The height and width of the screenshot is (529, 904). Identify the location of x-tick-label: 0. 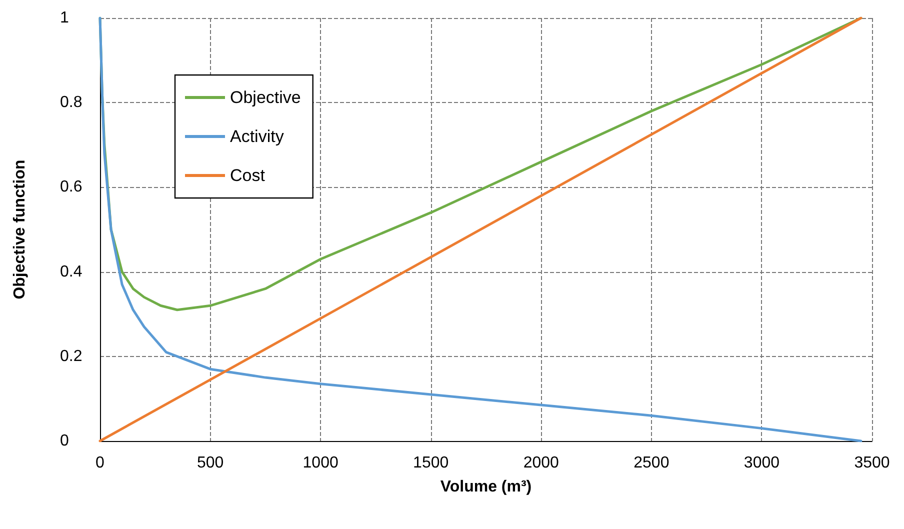
(100, 463).